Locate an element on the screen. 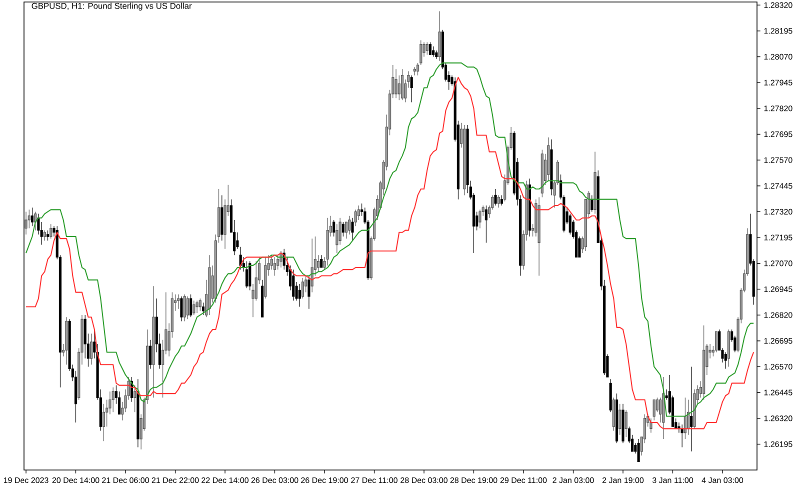 This screenshot has width=800, height=487. y-tick-label: 1.27695 is located at coordinates (778, 134).